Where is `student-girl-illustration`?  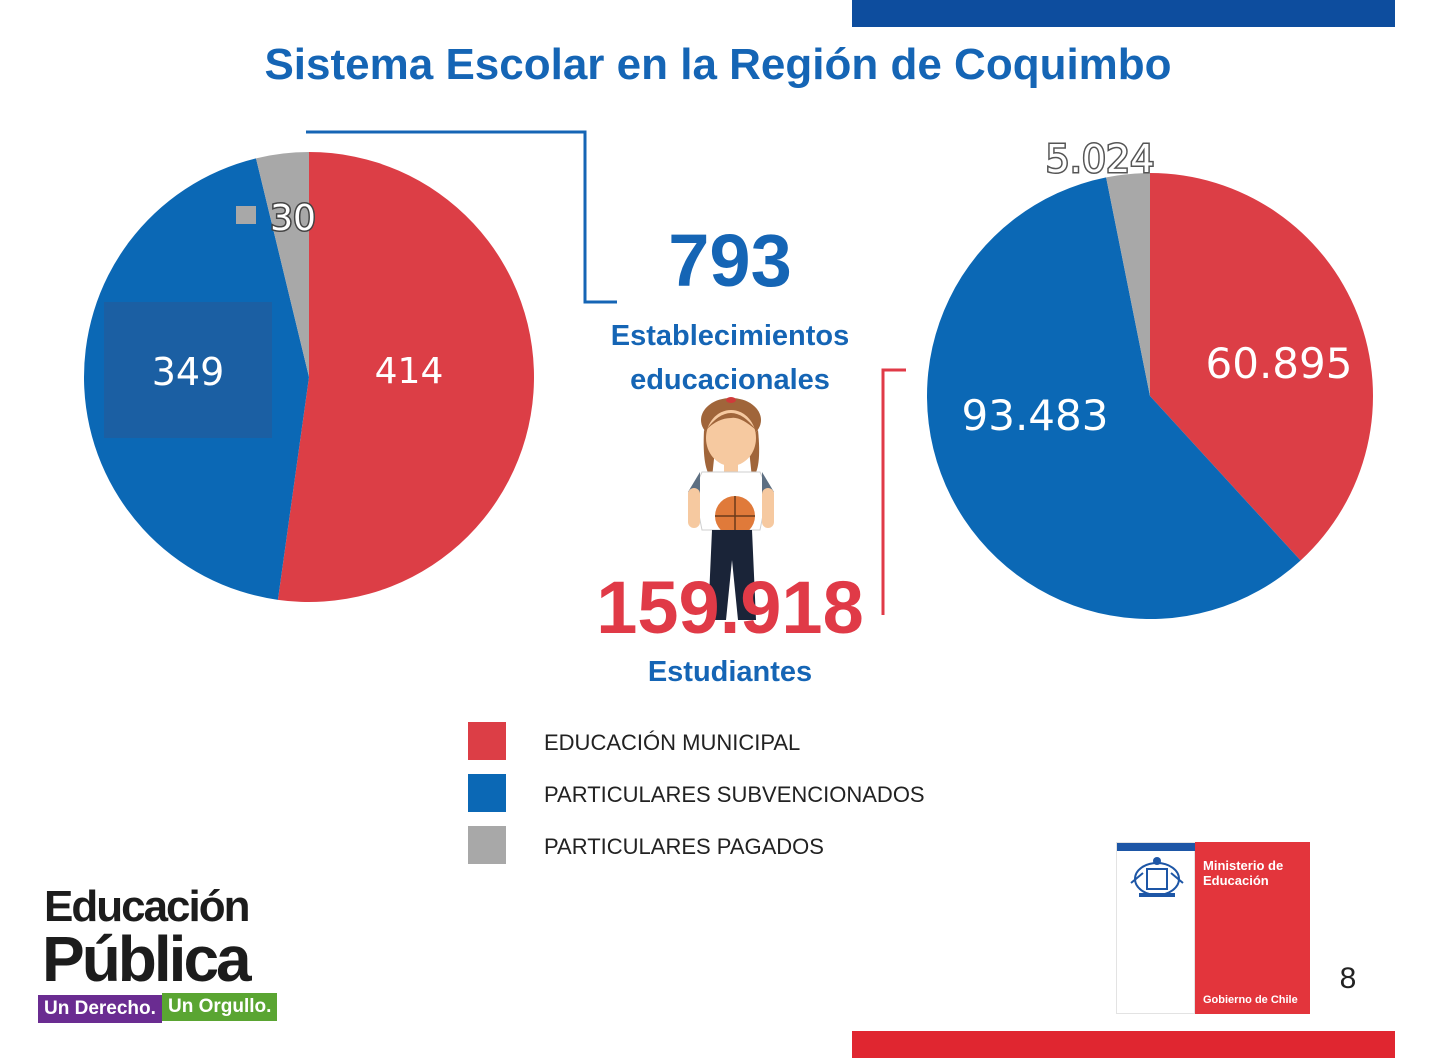
student-girl-illustration is located at coordinates (731, 508).